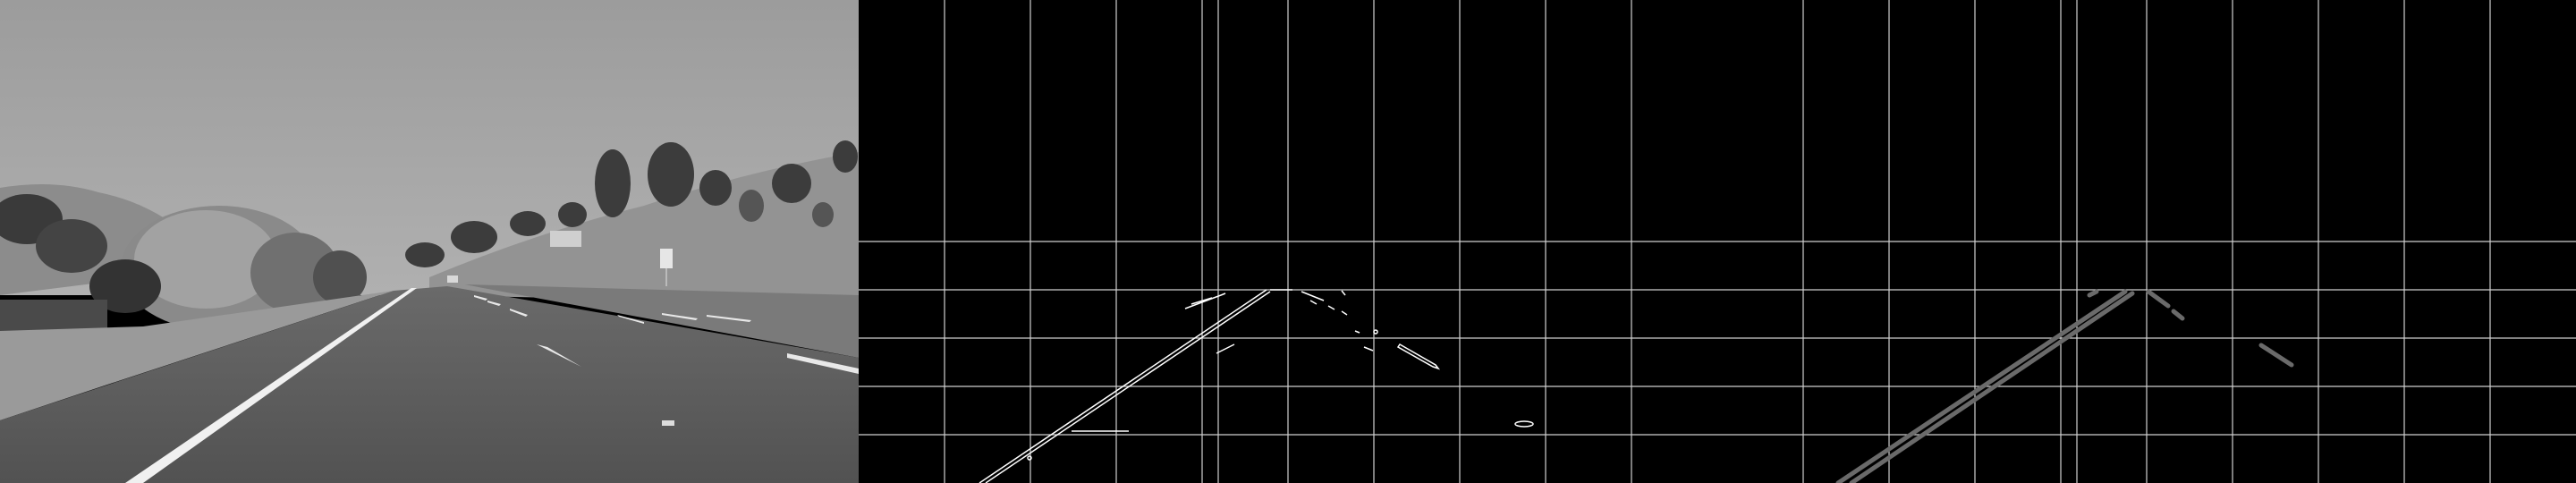 The width and height of the screenshot is (2576, 483). I want to click on road-sign-speed, so click(666, 258).